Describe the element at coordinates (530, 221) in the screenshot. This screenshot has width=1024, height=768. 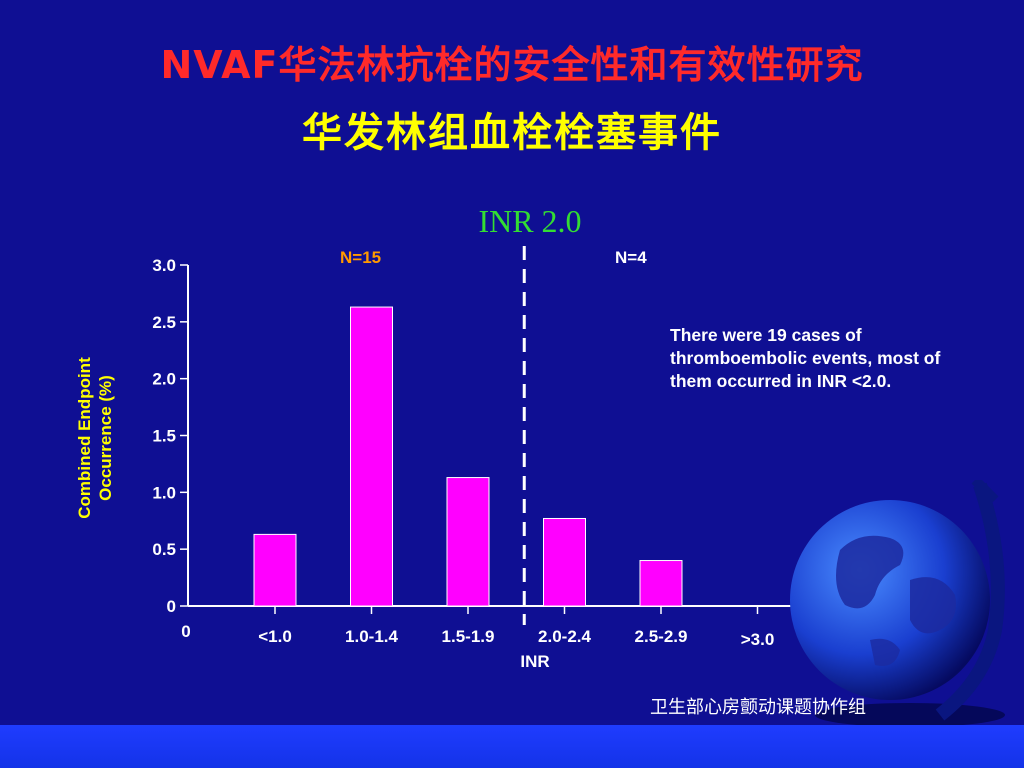
I see `inr-threshold-label: INR 2.0` at that location.